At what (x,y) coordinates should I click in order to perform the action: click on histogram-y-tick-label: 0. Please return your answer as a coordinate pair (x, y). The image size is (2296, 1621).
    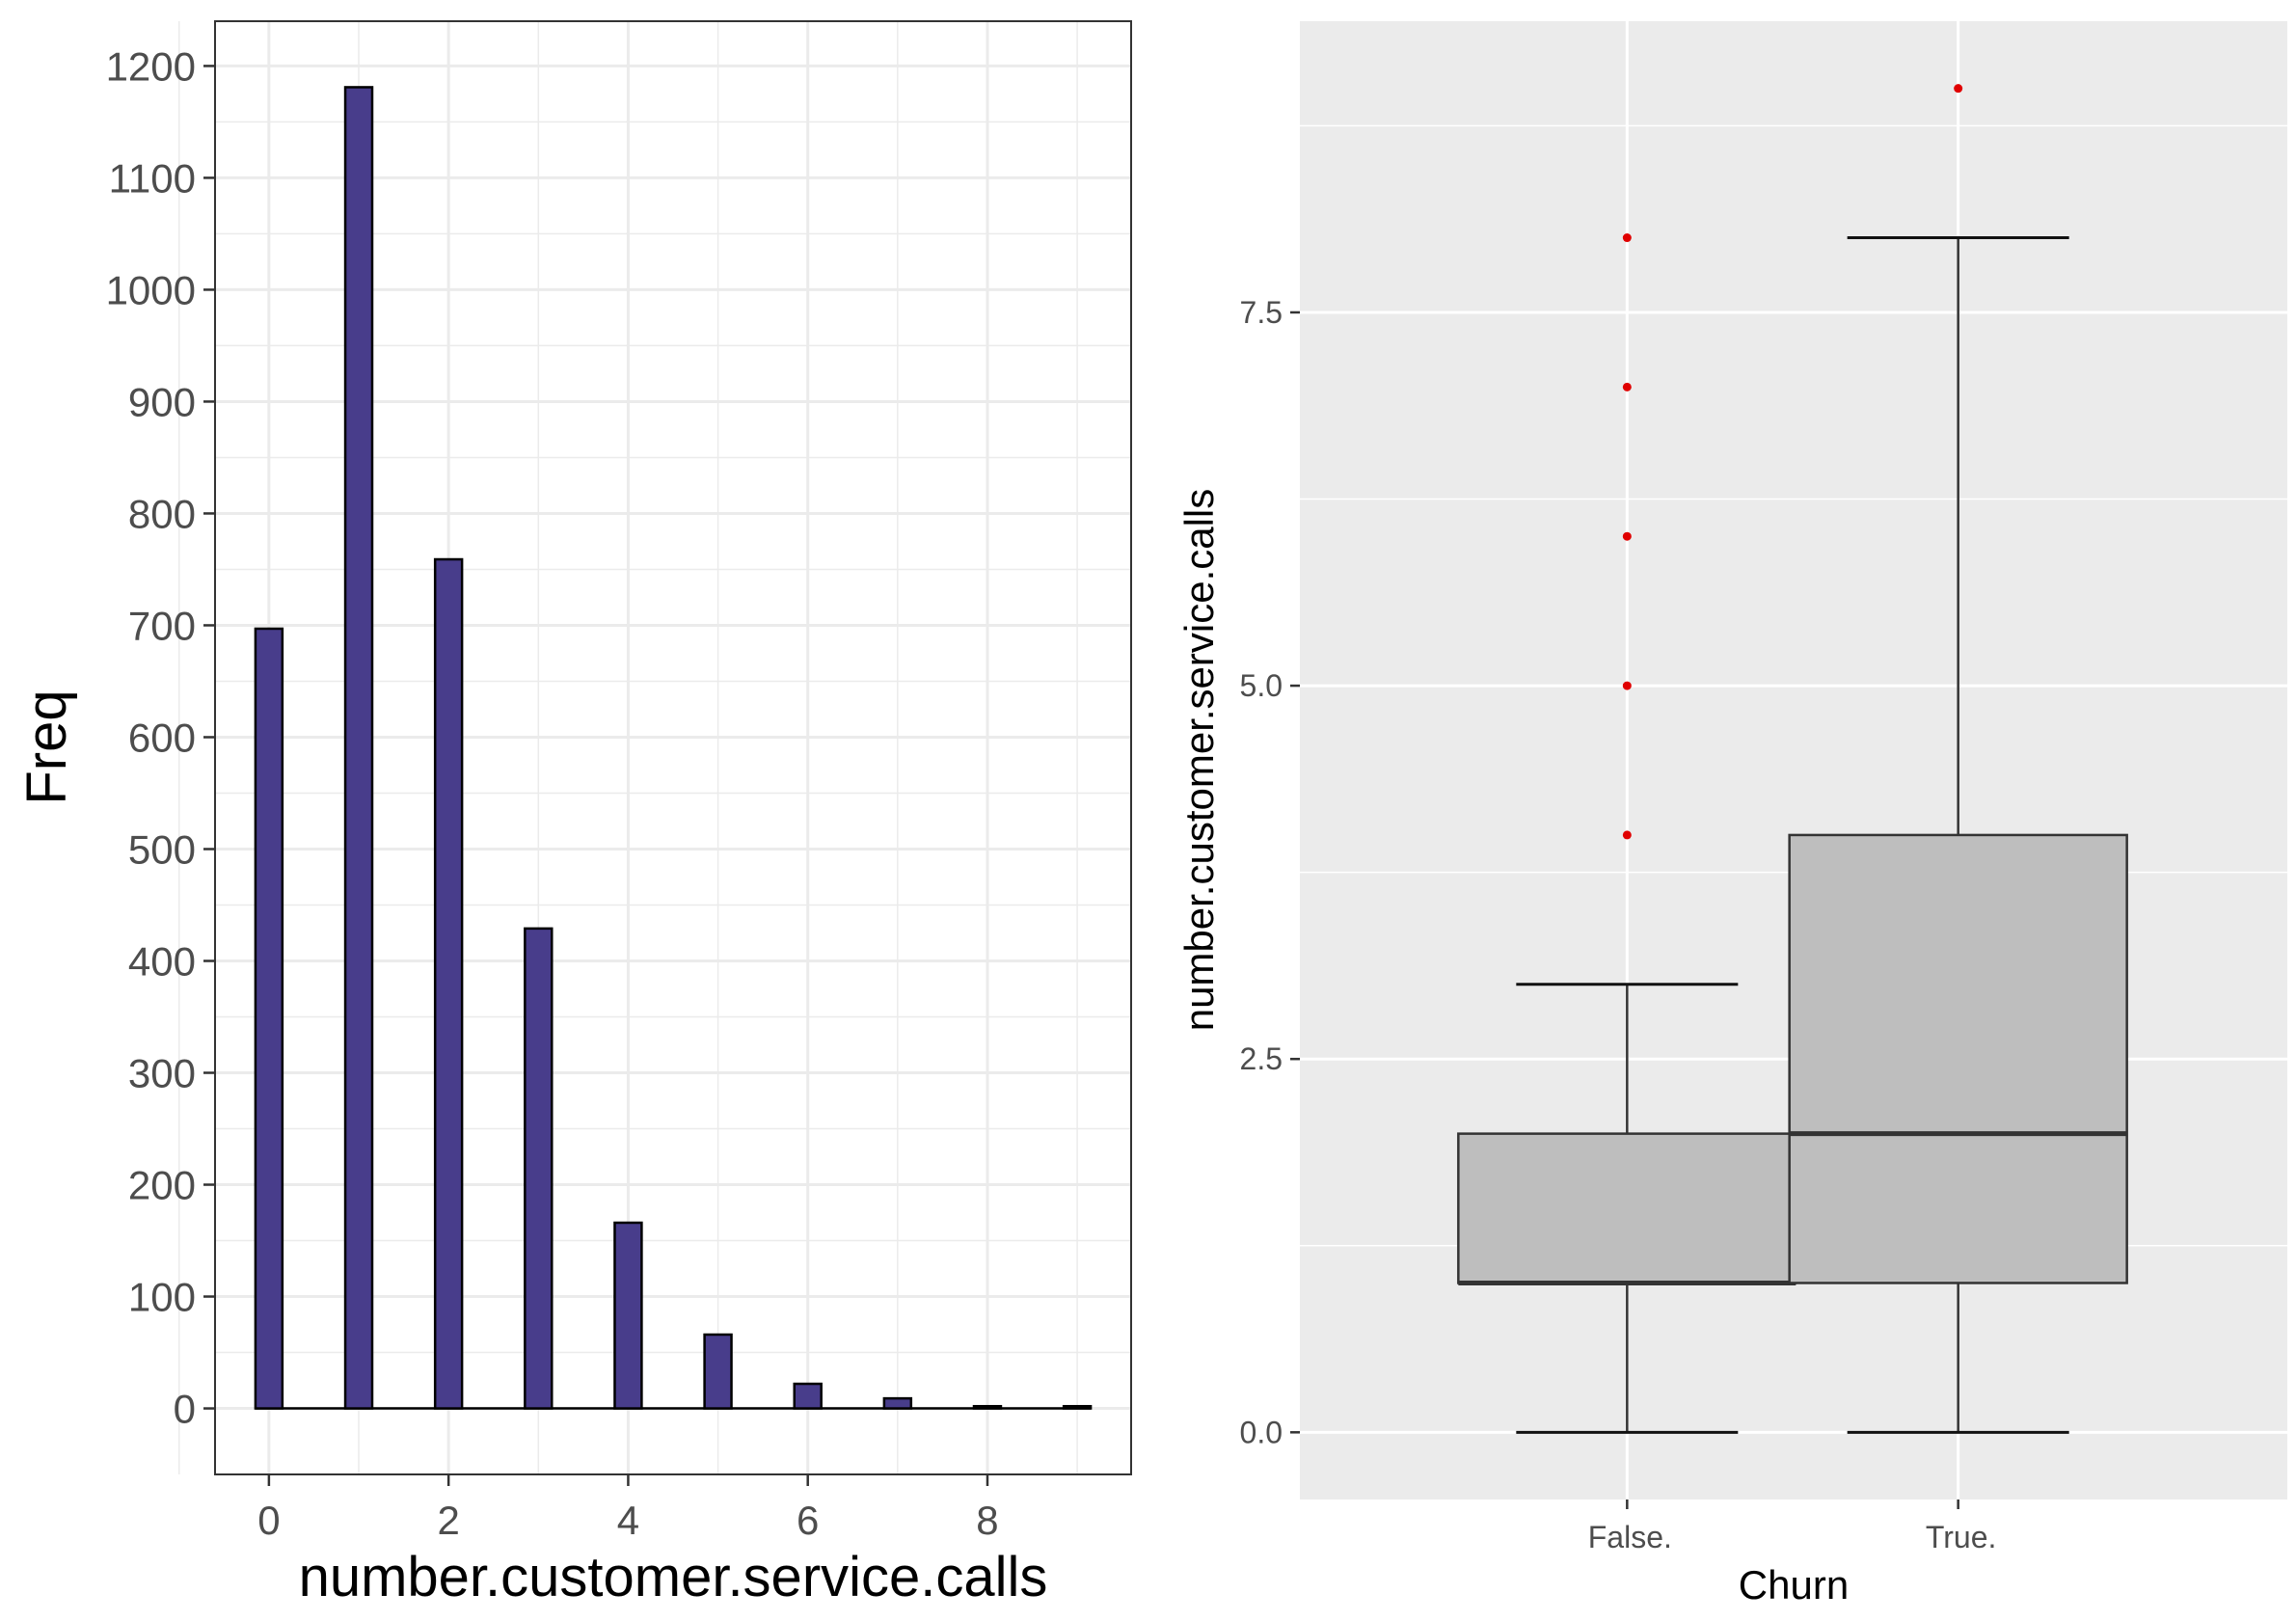
    Looking at the image, I should click on (185, 1409).